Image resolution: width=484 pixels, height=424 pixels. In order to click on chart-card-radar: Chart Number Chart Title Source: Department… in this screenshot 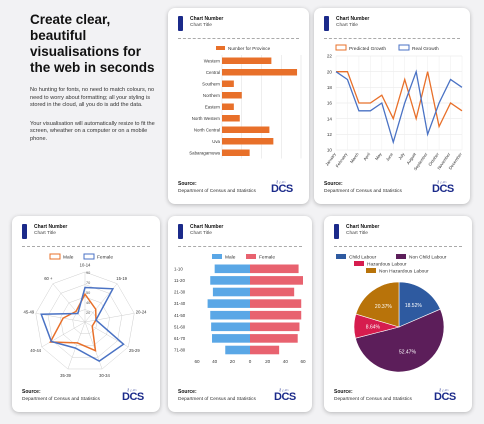, I will do `click(86, 314)`.